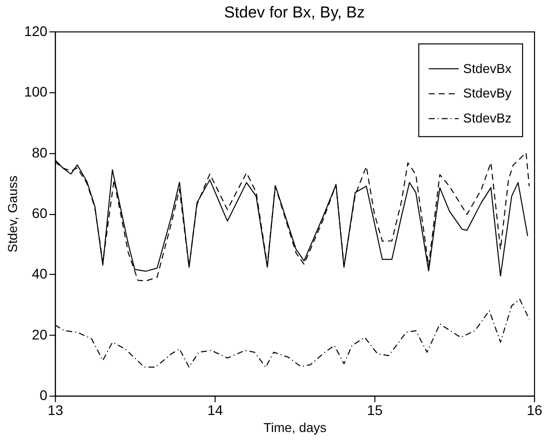 This screenshot has height=442, width=556. Describe the element at coordinates (44, 395) in the screenshot. I see `y-tick-label: 0` at that location.